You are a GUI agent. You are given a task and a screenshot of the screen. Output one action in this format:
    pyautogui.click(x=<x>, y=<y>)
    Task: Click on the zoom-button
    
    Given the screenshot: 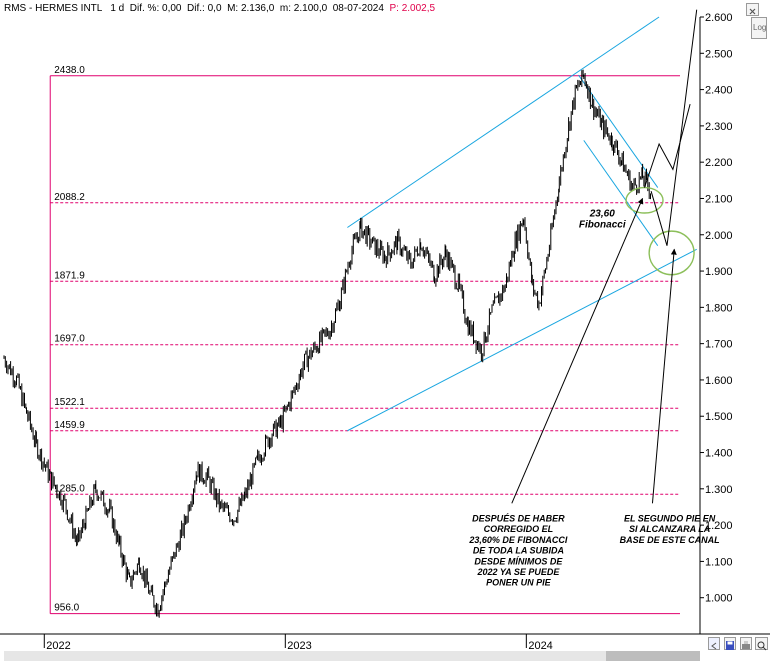 What is the action you would take?
    pyautogui.click(x=761, y=644)
    